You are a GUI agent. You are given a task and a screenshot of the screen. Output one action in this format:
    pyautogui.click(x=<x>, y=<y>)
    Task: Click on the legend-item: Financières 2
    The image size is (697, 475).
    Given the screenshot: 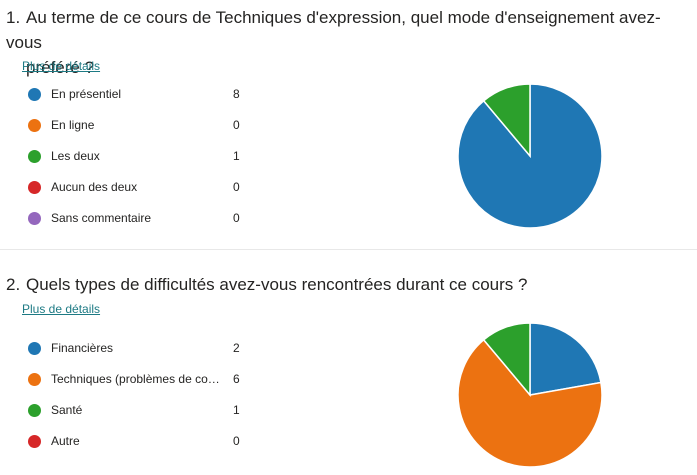 What is the action you would take?
    pyautogui.click(x=130, y=353)
    